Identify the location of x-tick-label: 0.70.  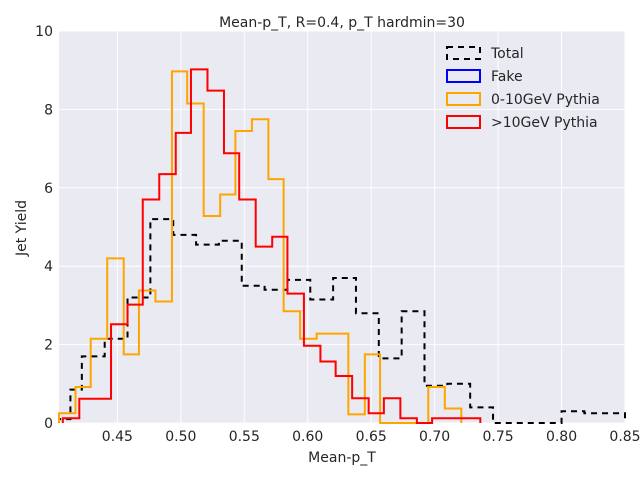
(434, 437).